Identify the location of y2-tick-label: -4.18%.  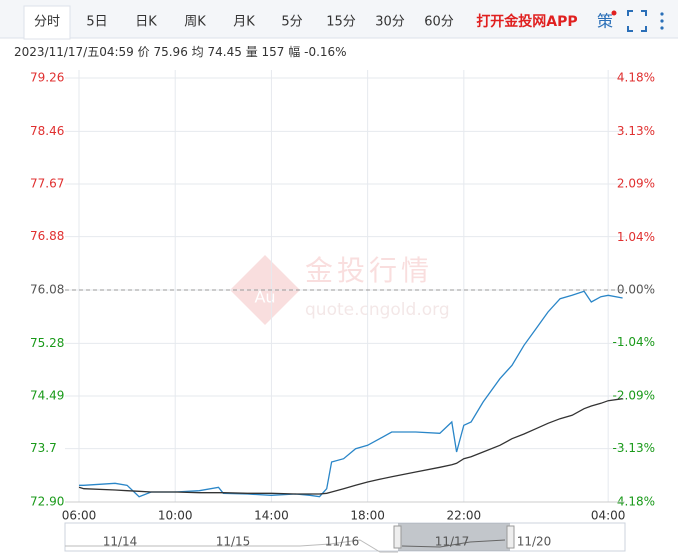
(634, 502).